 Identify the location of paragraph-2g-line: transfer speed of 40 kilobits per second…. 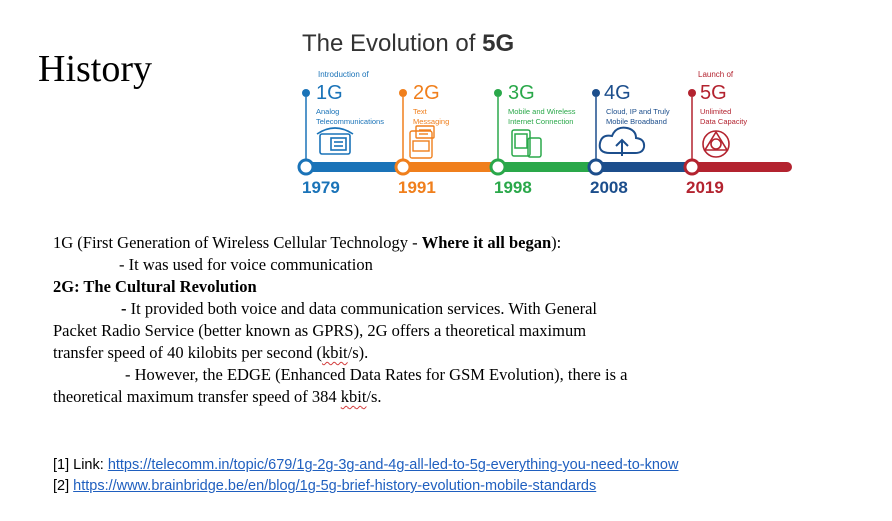
(211, 352).